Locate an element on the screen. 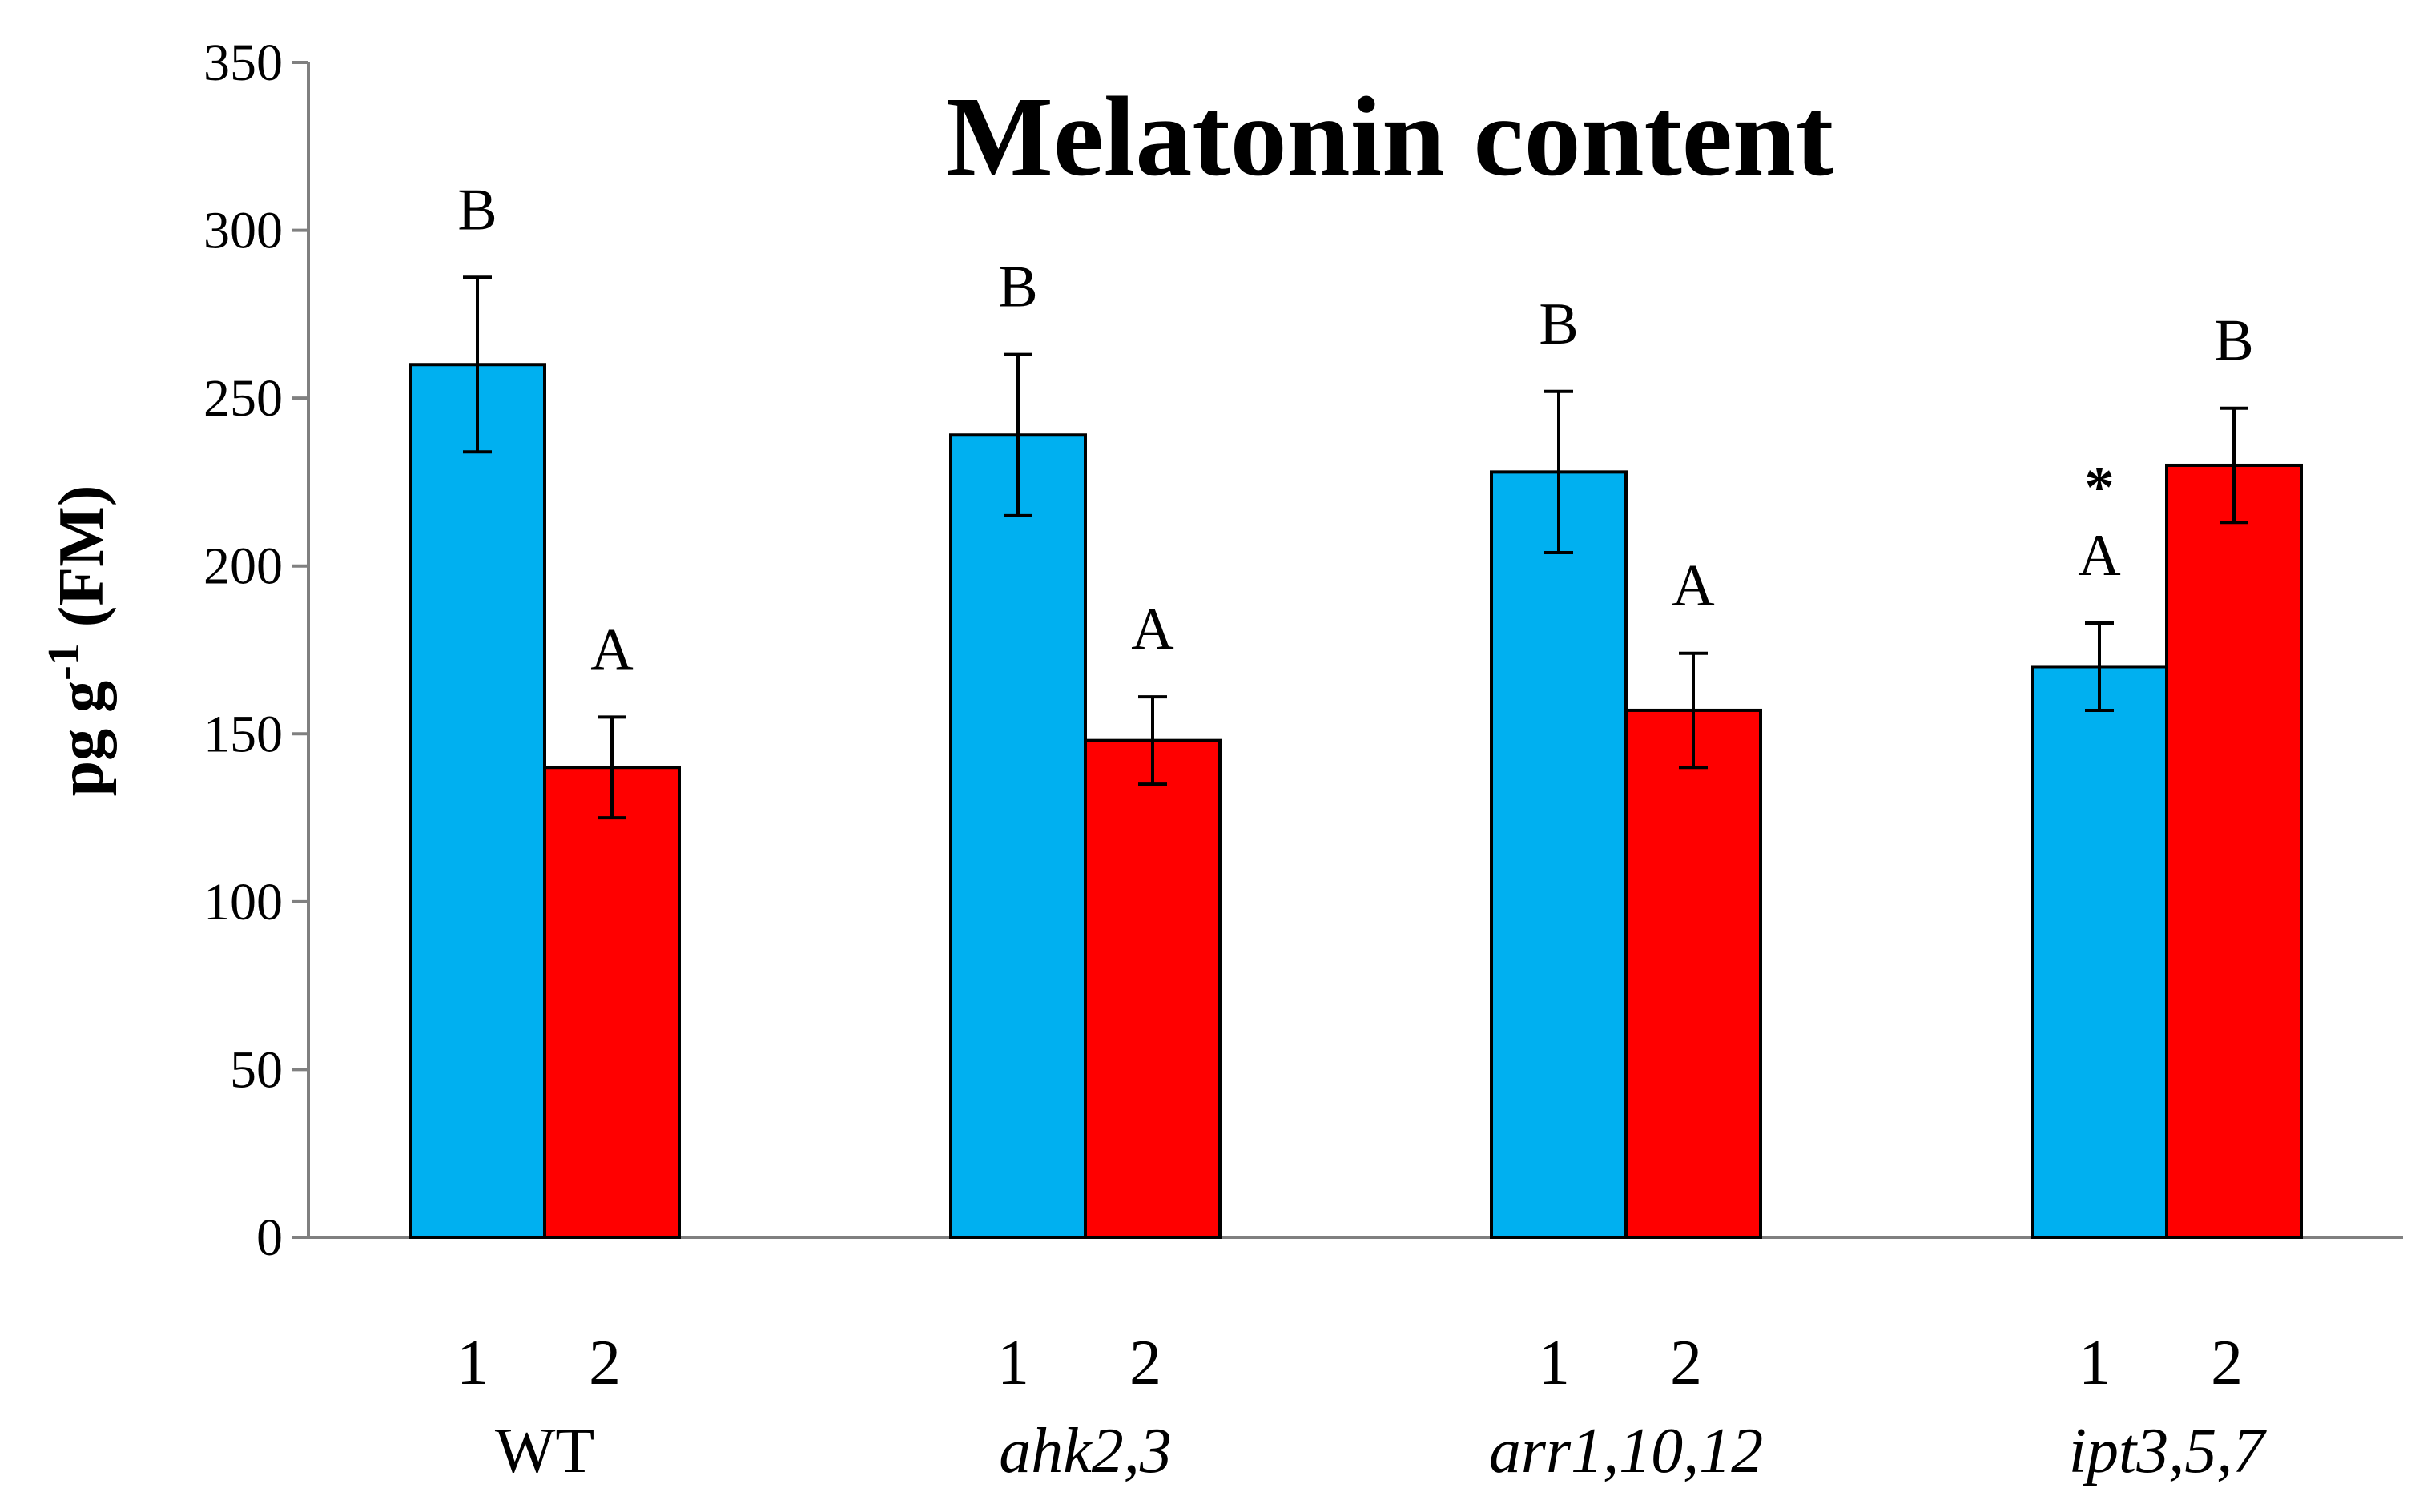  y-axis-label: pg g-1 (FM) is located at coordinates (78, 641).